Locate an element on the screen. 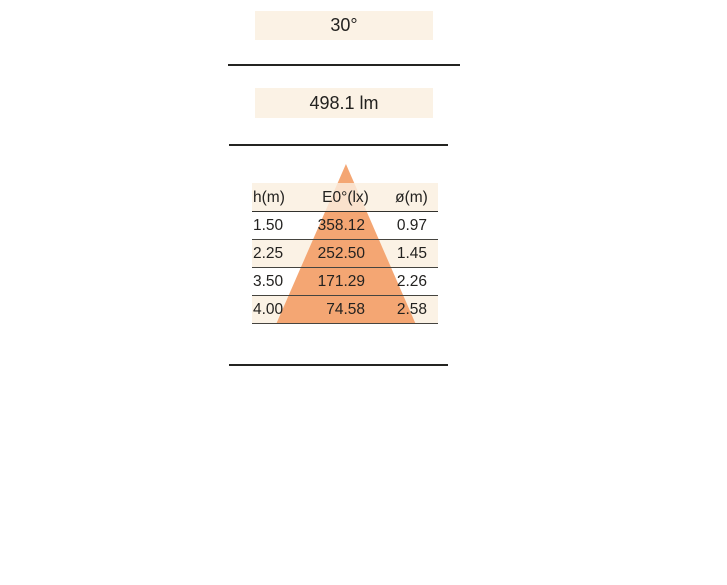 Image resolution: width=727 pixels, height=585 pixels. table-cell: 1.50 is located at coordinates (268, 225).